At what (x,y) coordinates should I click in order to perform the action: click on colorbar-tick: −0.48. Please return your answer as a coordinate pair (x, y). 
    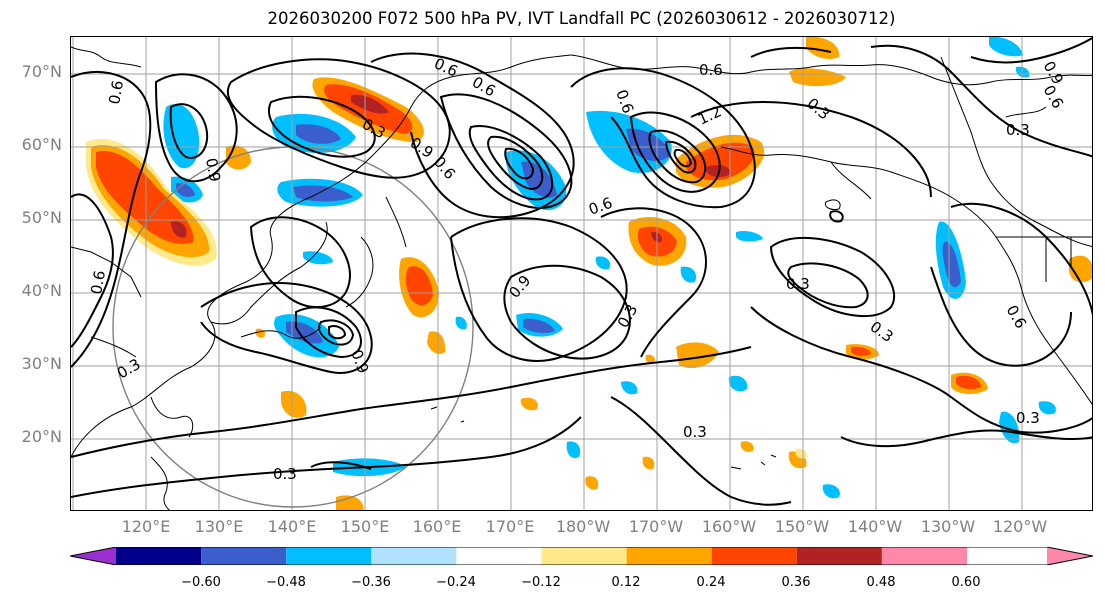
    Looking at the image, I should click on (286, 582).